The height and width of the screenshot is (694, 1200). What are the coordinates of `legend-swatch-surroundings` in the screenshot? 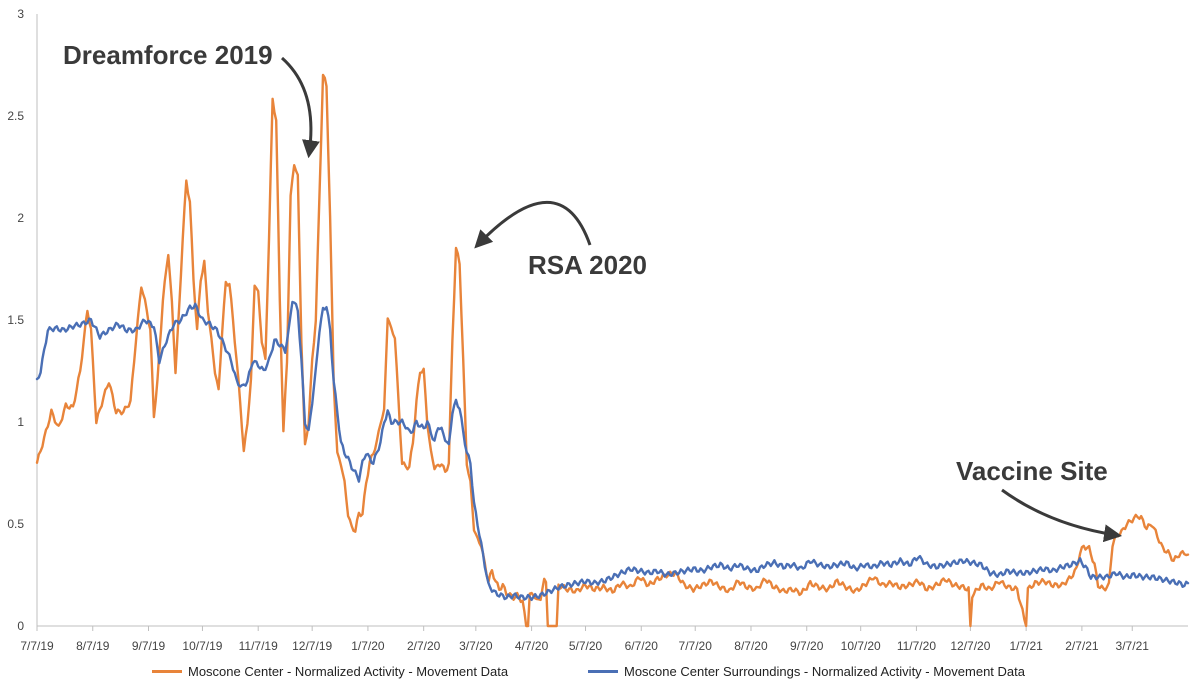 It's located at (603, 671).